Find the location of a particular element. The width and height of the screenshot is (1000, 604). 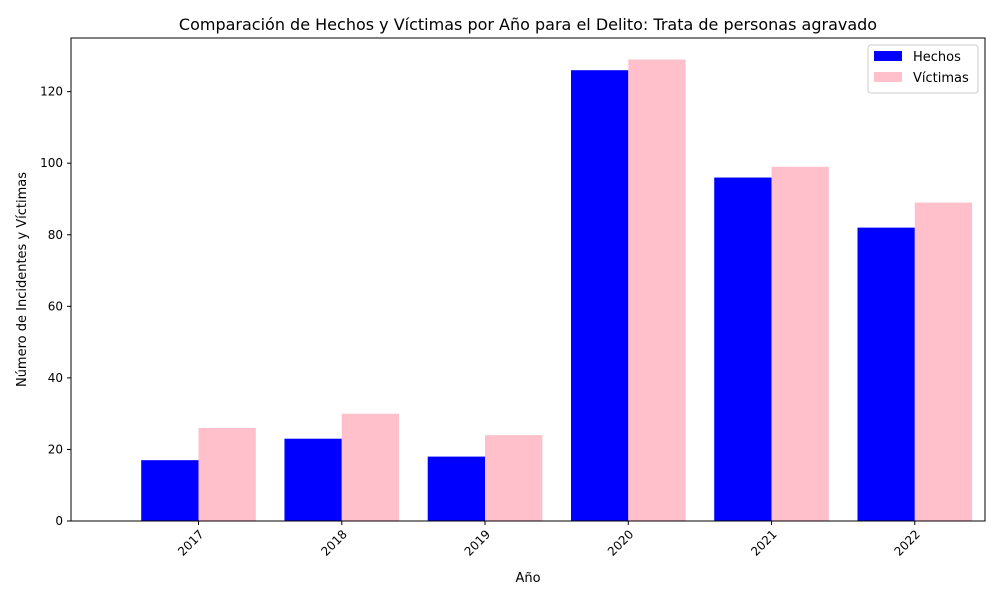

x-tick-label: 2019 is located at coordinates (477, 542).